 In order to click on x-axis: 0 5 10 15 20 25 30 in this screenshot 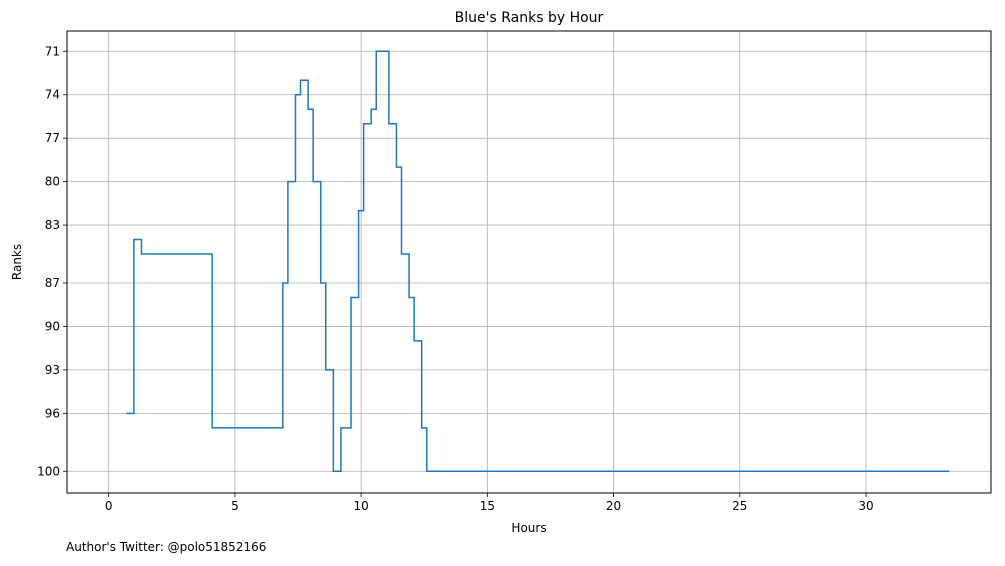, I will do `click(489, 503)`.